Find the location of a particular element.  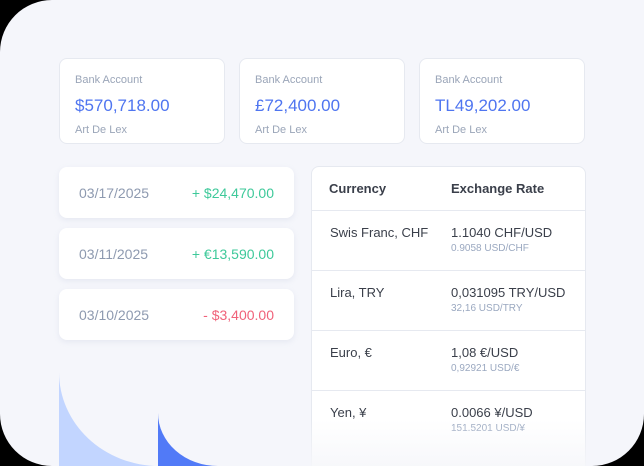

account-balance: £72,400.00 is located at coordinates (298, 105).